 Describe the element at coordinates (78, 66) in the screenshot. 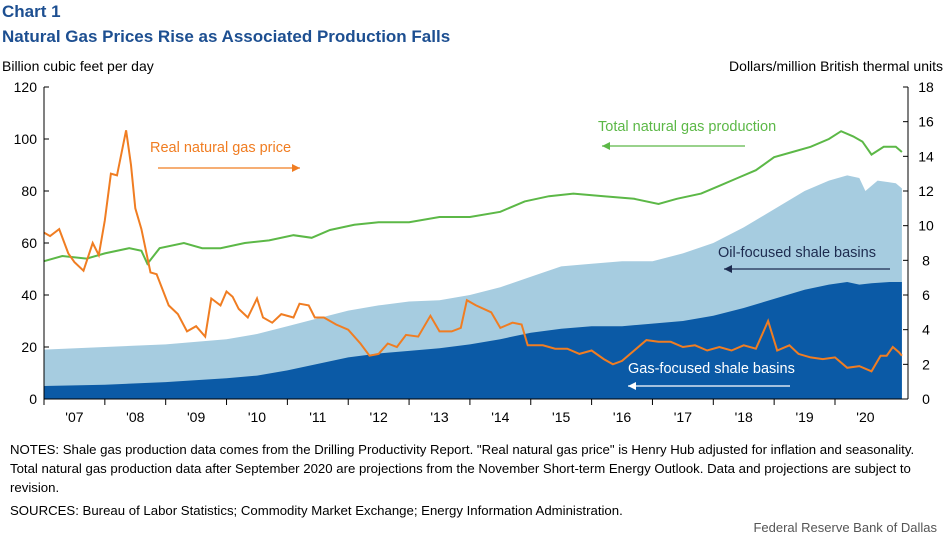

I see `left-axis-label: Billion cubic feet per day` at that location.